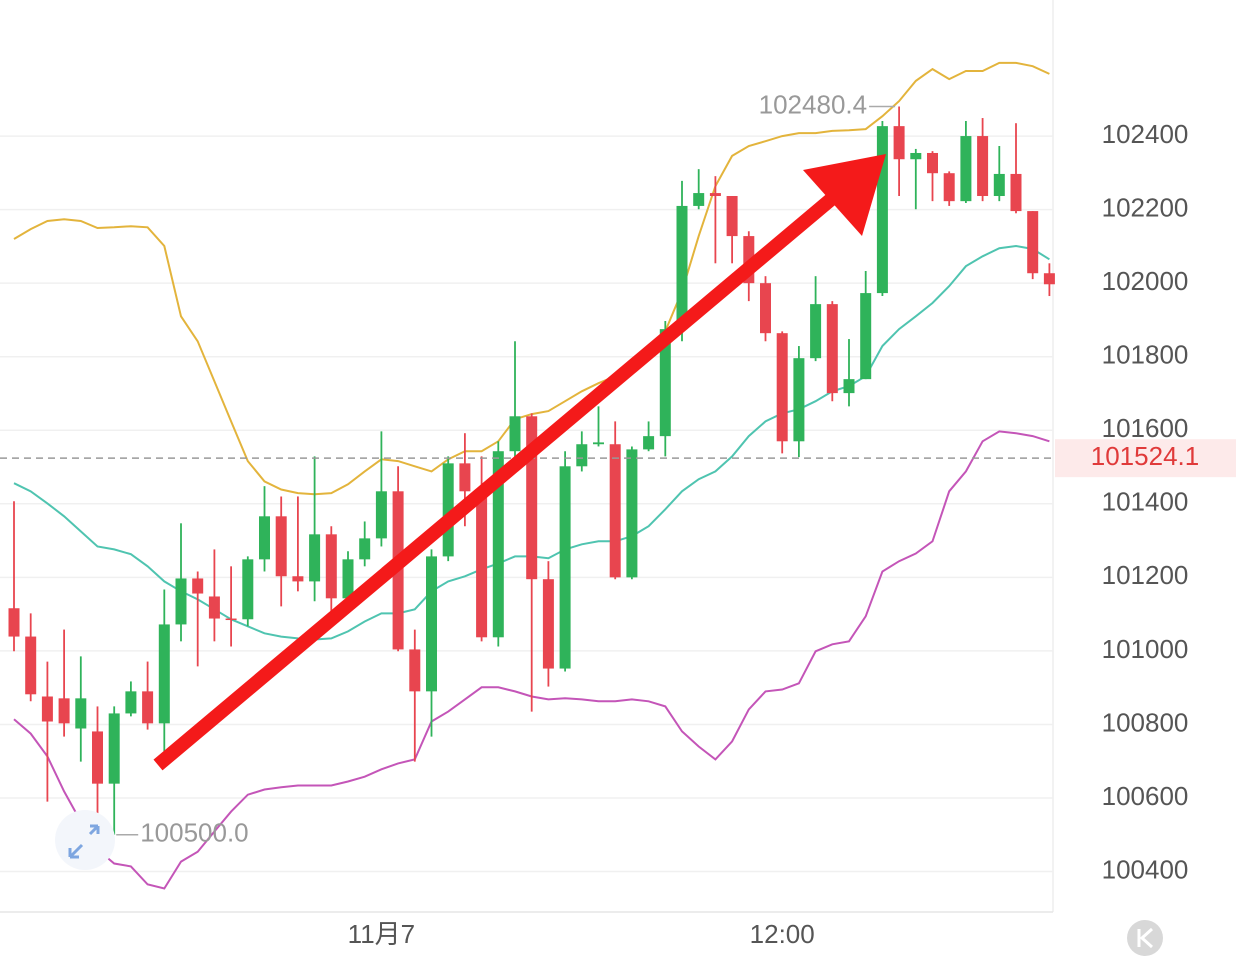 The image size is (1236, 962). I want to click on last-price-tag, so click(1145, 458).